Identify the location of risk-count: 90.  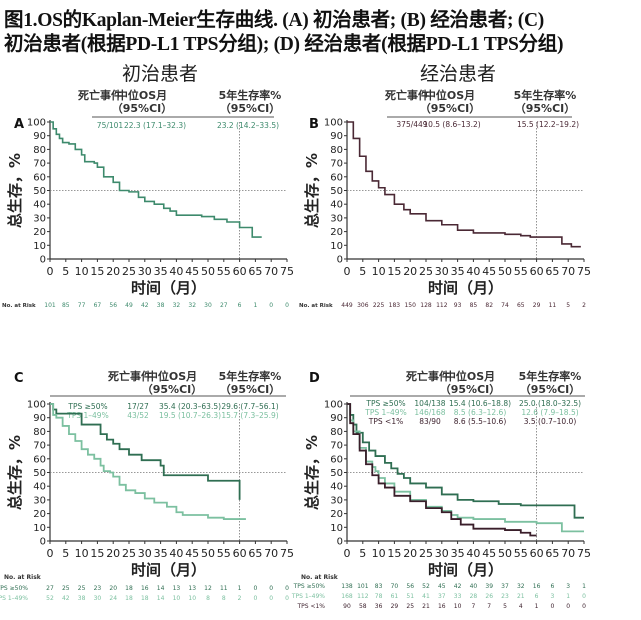
(347, 606).